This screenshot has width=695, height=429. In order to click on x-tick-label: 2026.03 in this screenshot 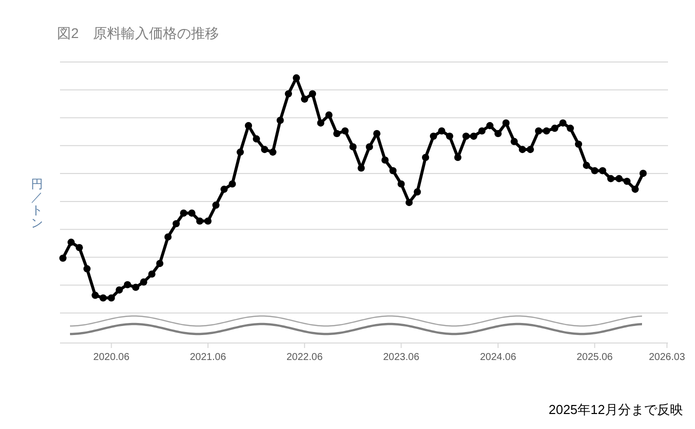, I will do `click(667, 357)`.